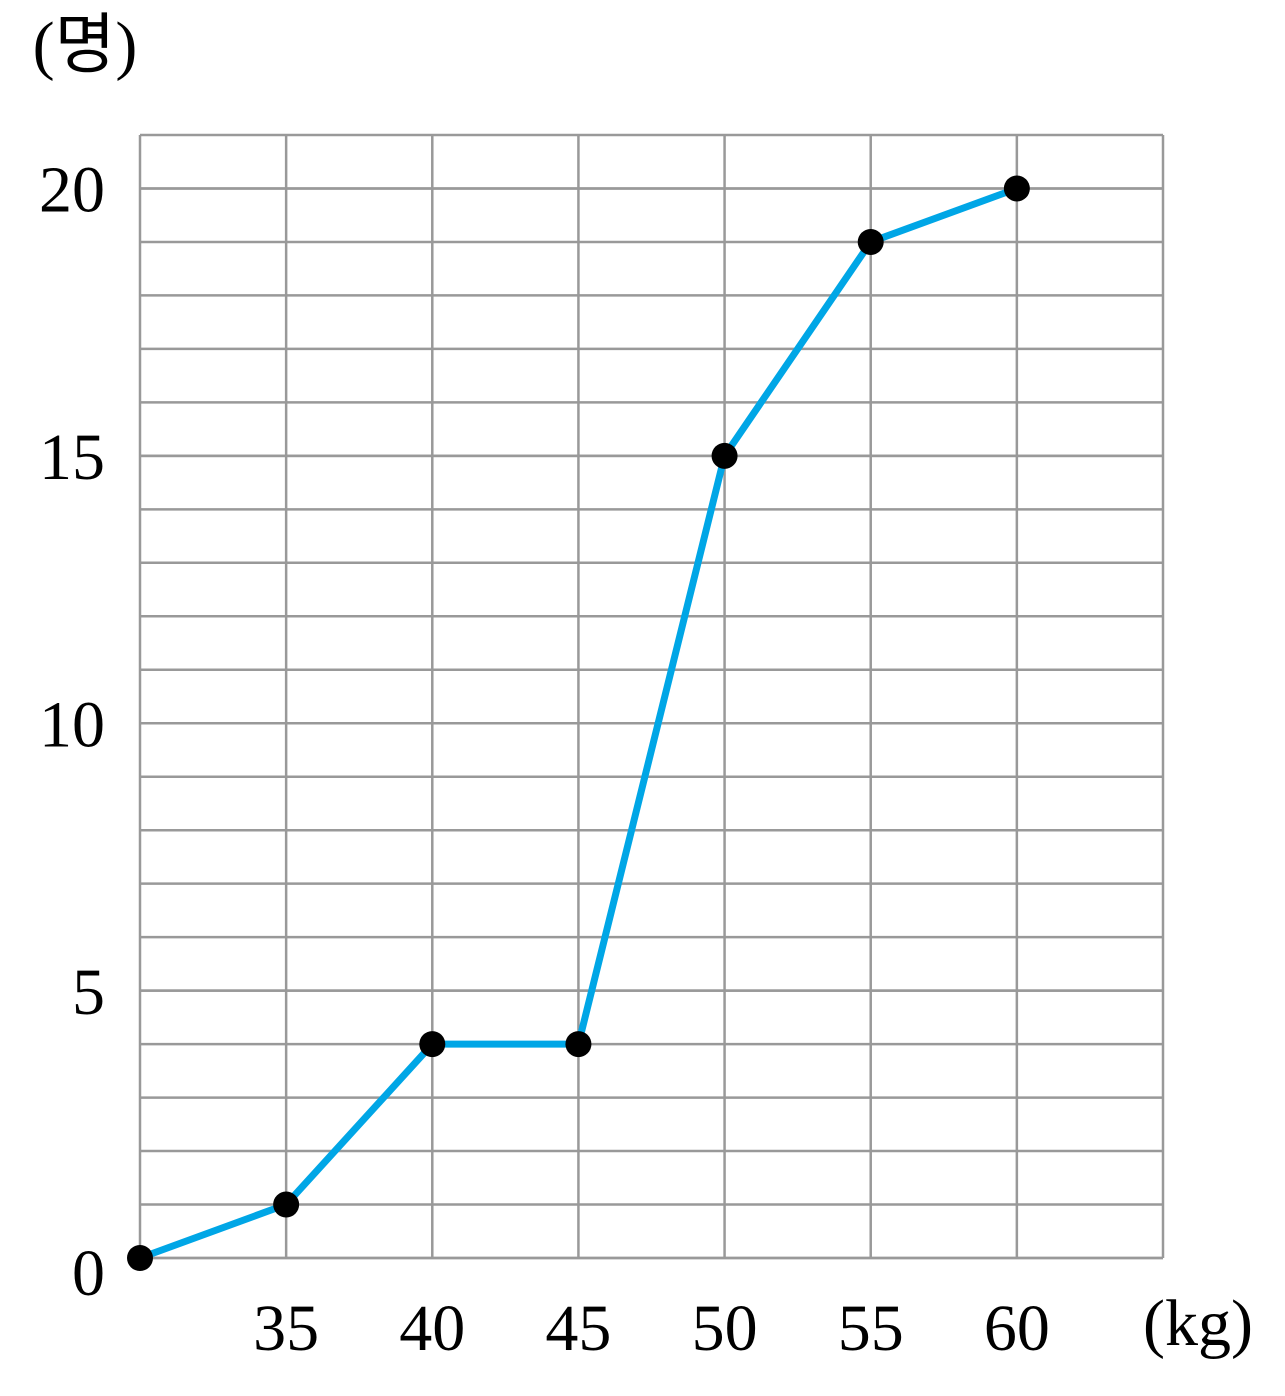 This screenshot has height=1396, width=1285. I want to click on x-tick-label: 35, so click(286, 1328).